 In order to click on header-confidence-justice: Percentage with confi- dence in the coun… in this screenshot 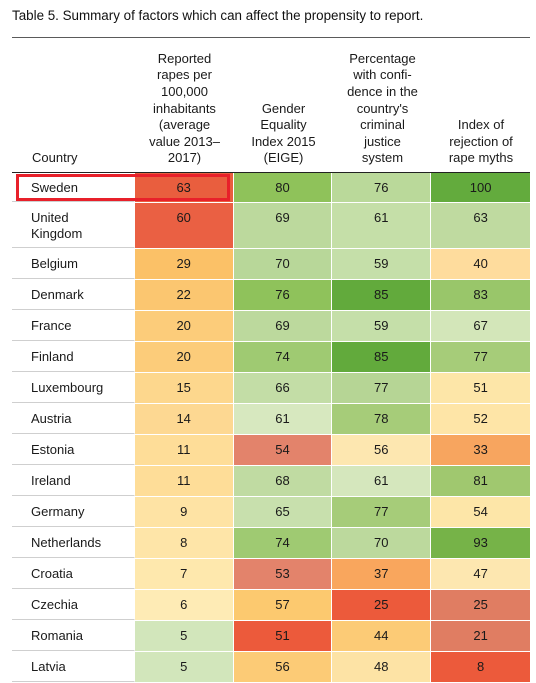, I will do `click(382, 108)`.